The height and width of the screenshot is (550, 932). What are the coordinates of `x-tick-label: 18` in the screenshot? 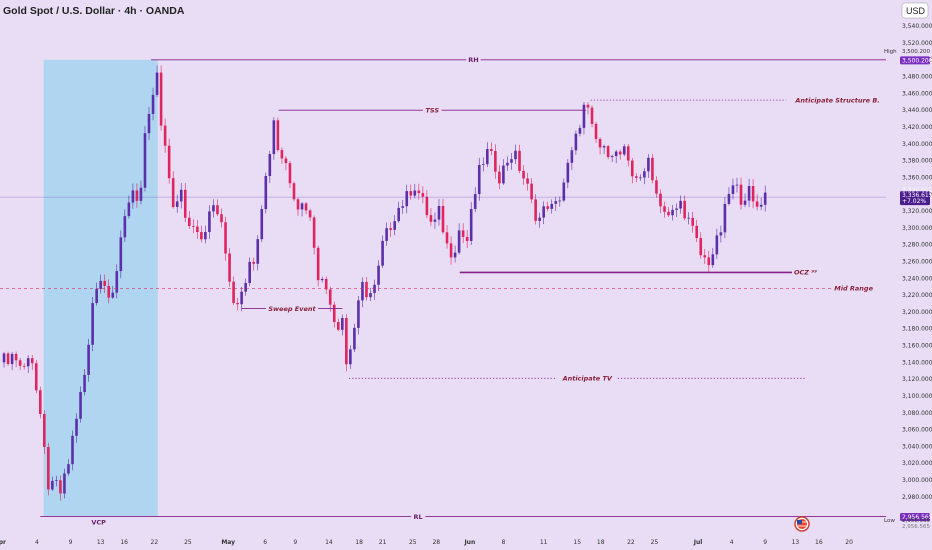 It's located at (359, 542).